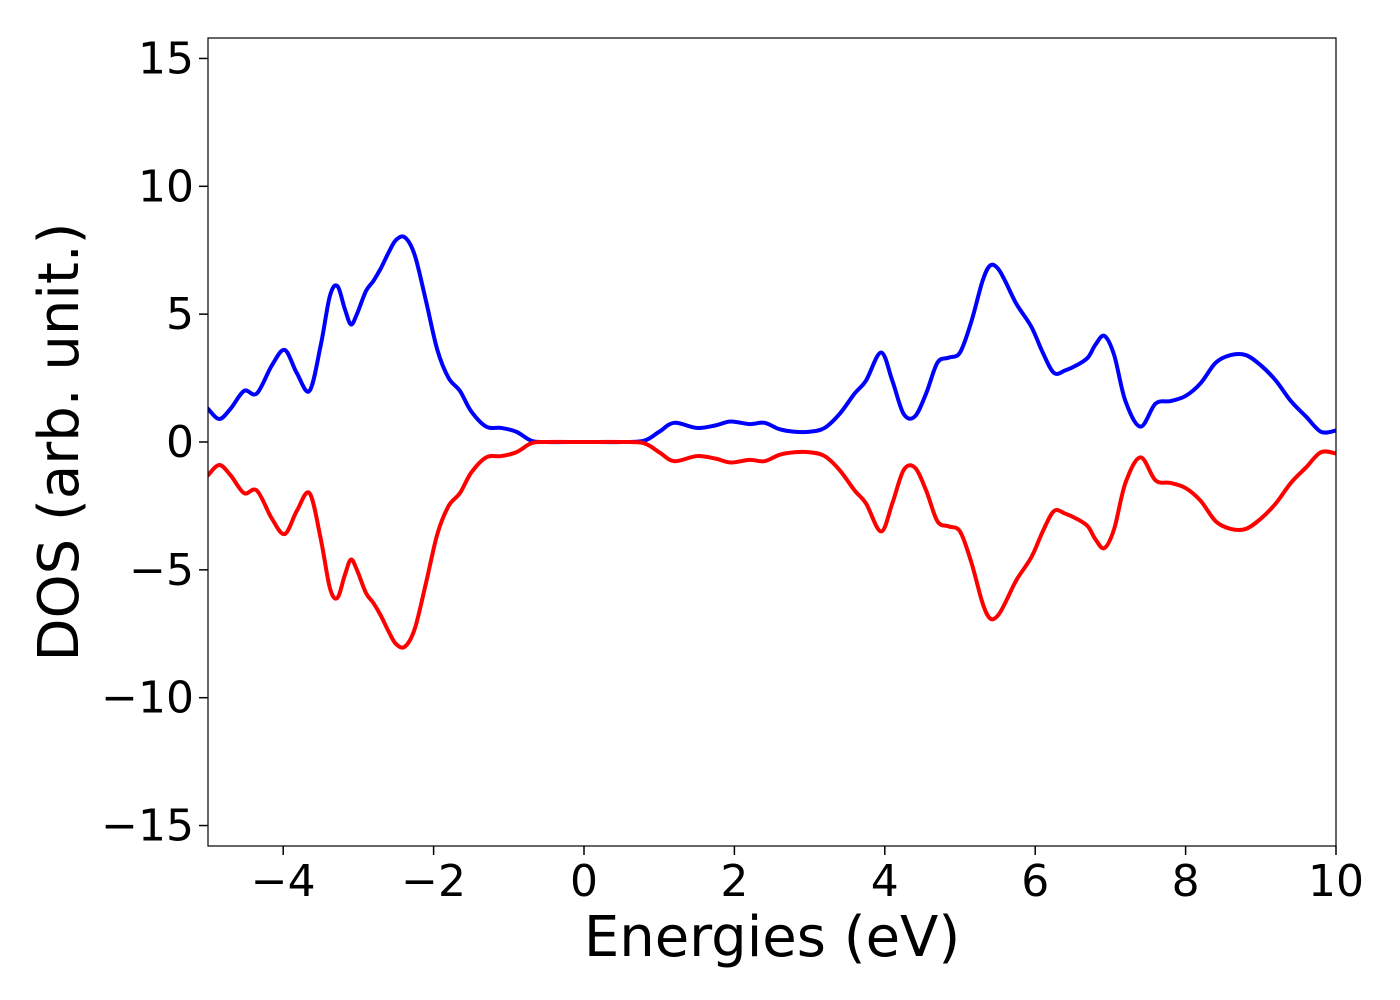 The width and height of the screenshot is (1400, 1000). Describe the element at coordinates (180, 314) in the screenshot. I see `y-tick-label: 5` at that location.